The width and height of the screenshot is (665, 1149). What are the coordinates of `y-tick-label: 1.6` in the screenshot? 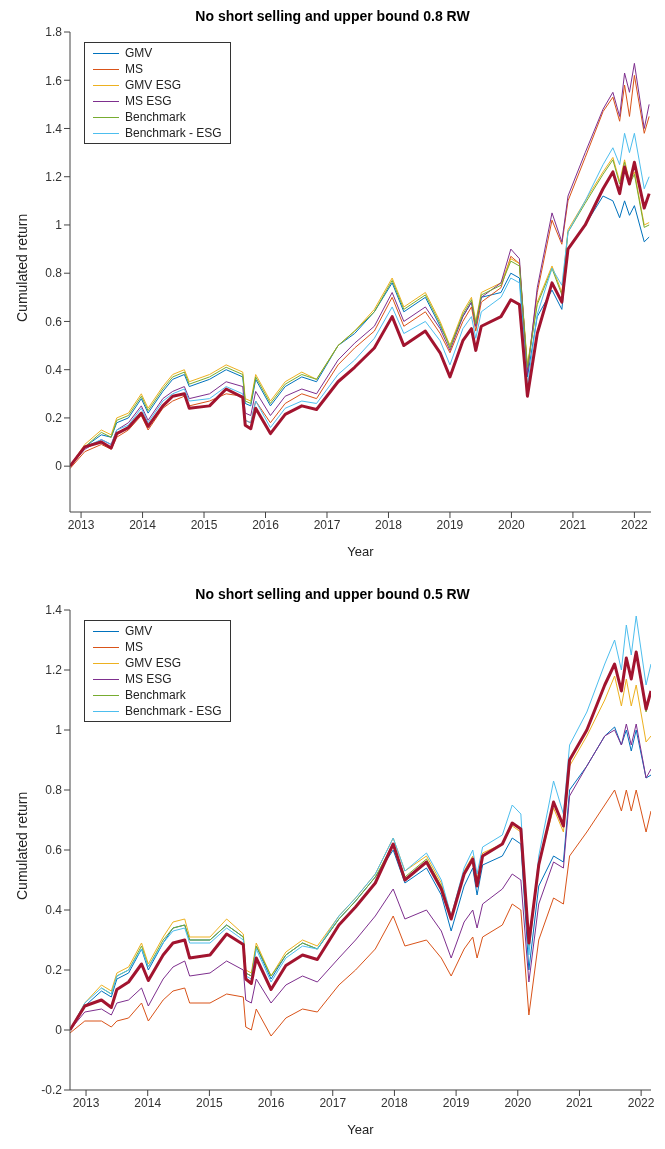 It's located at (54, 80).